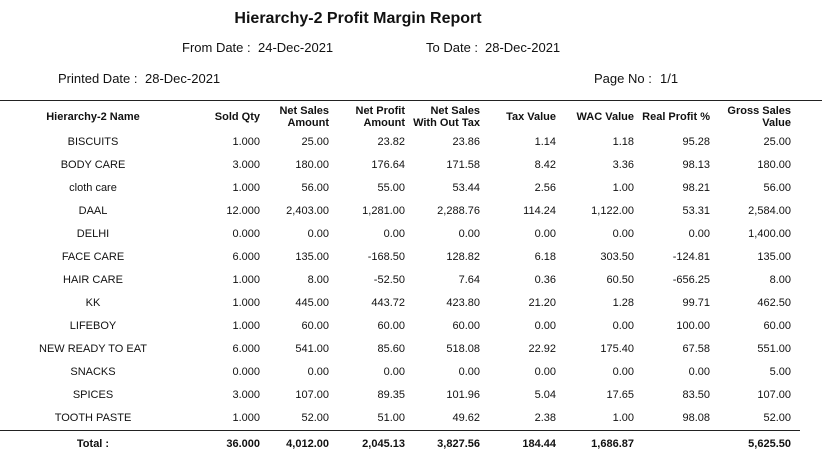  I want to click on total-cell: 184.44, so click(539, 443).